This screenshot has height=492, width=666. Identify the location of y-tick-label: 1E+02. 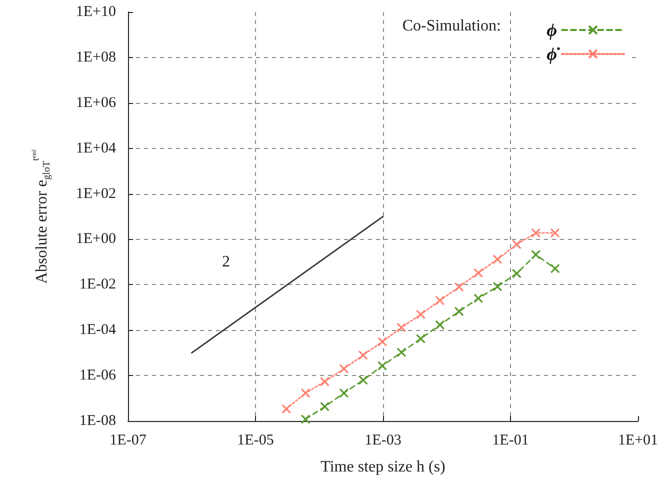
(96, 194).